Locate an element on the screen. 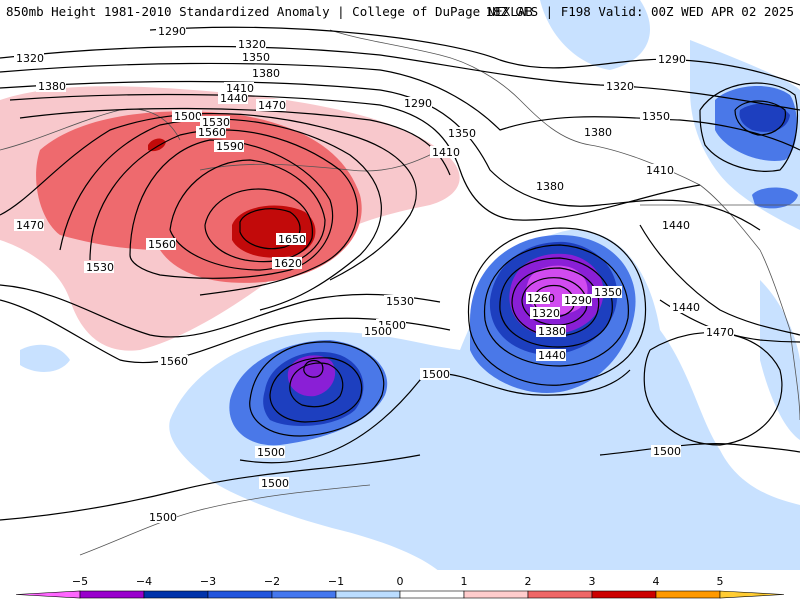  colorbar-tick-label: −3 is located at coordinates (208, 581).